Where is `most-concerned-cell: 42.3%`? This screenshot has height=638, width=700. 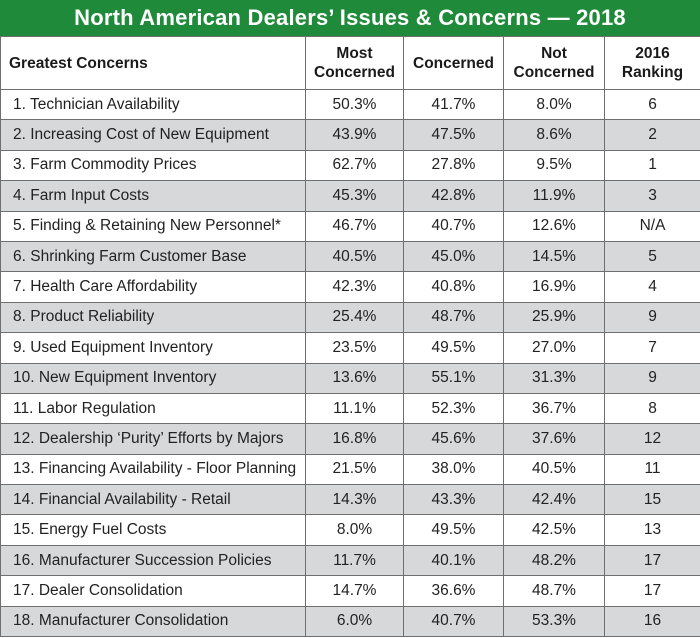 most-concerned-cell: 42.3% is located at coordinates (354, 287).